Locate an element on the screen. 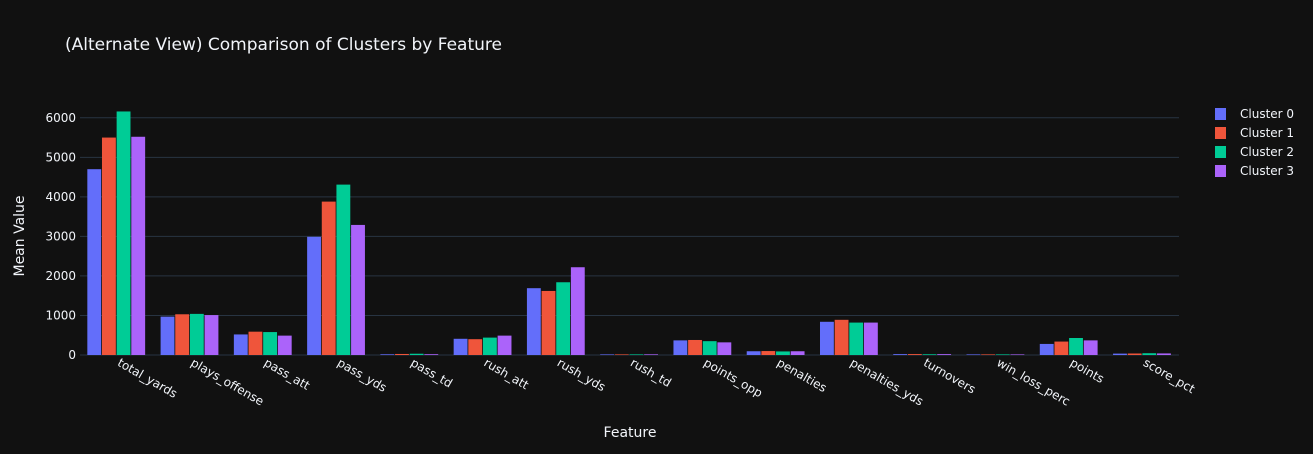 The width and height of the screenshot is (1313, 454). x-tick-label: penalties is located at coordinates (802, 375).